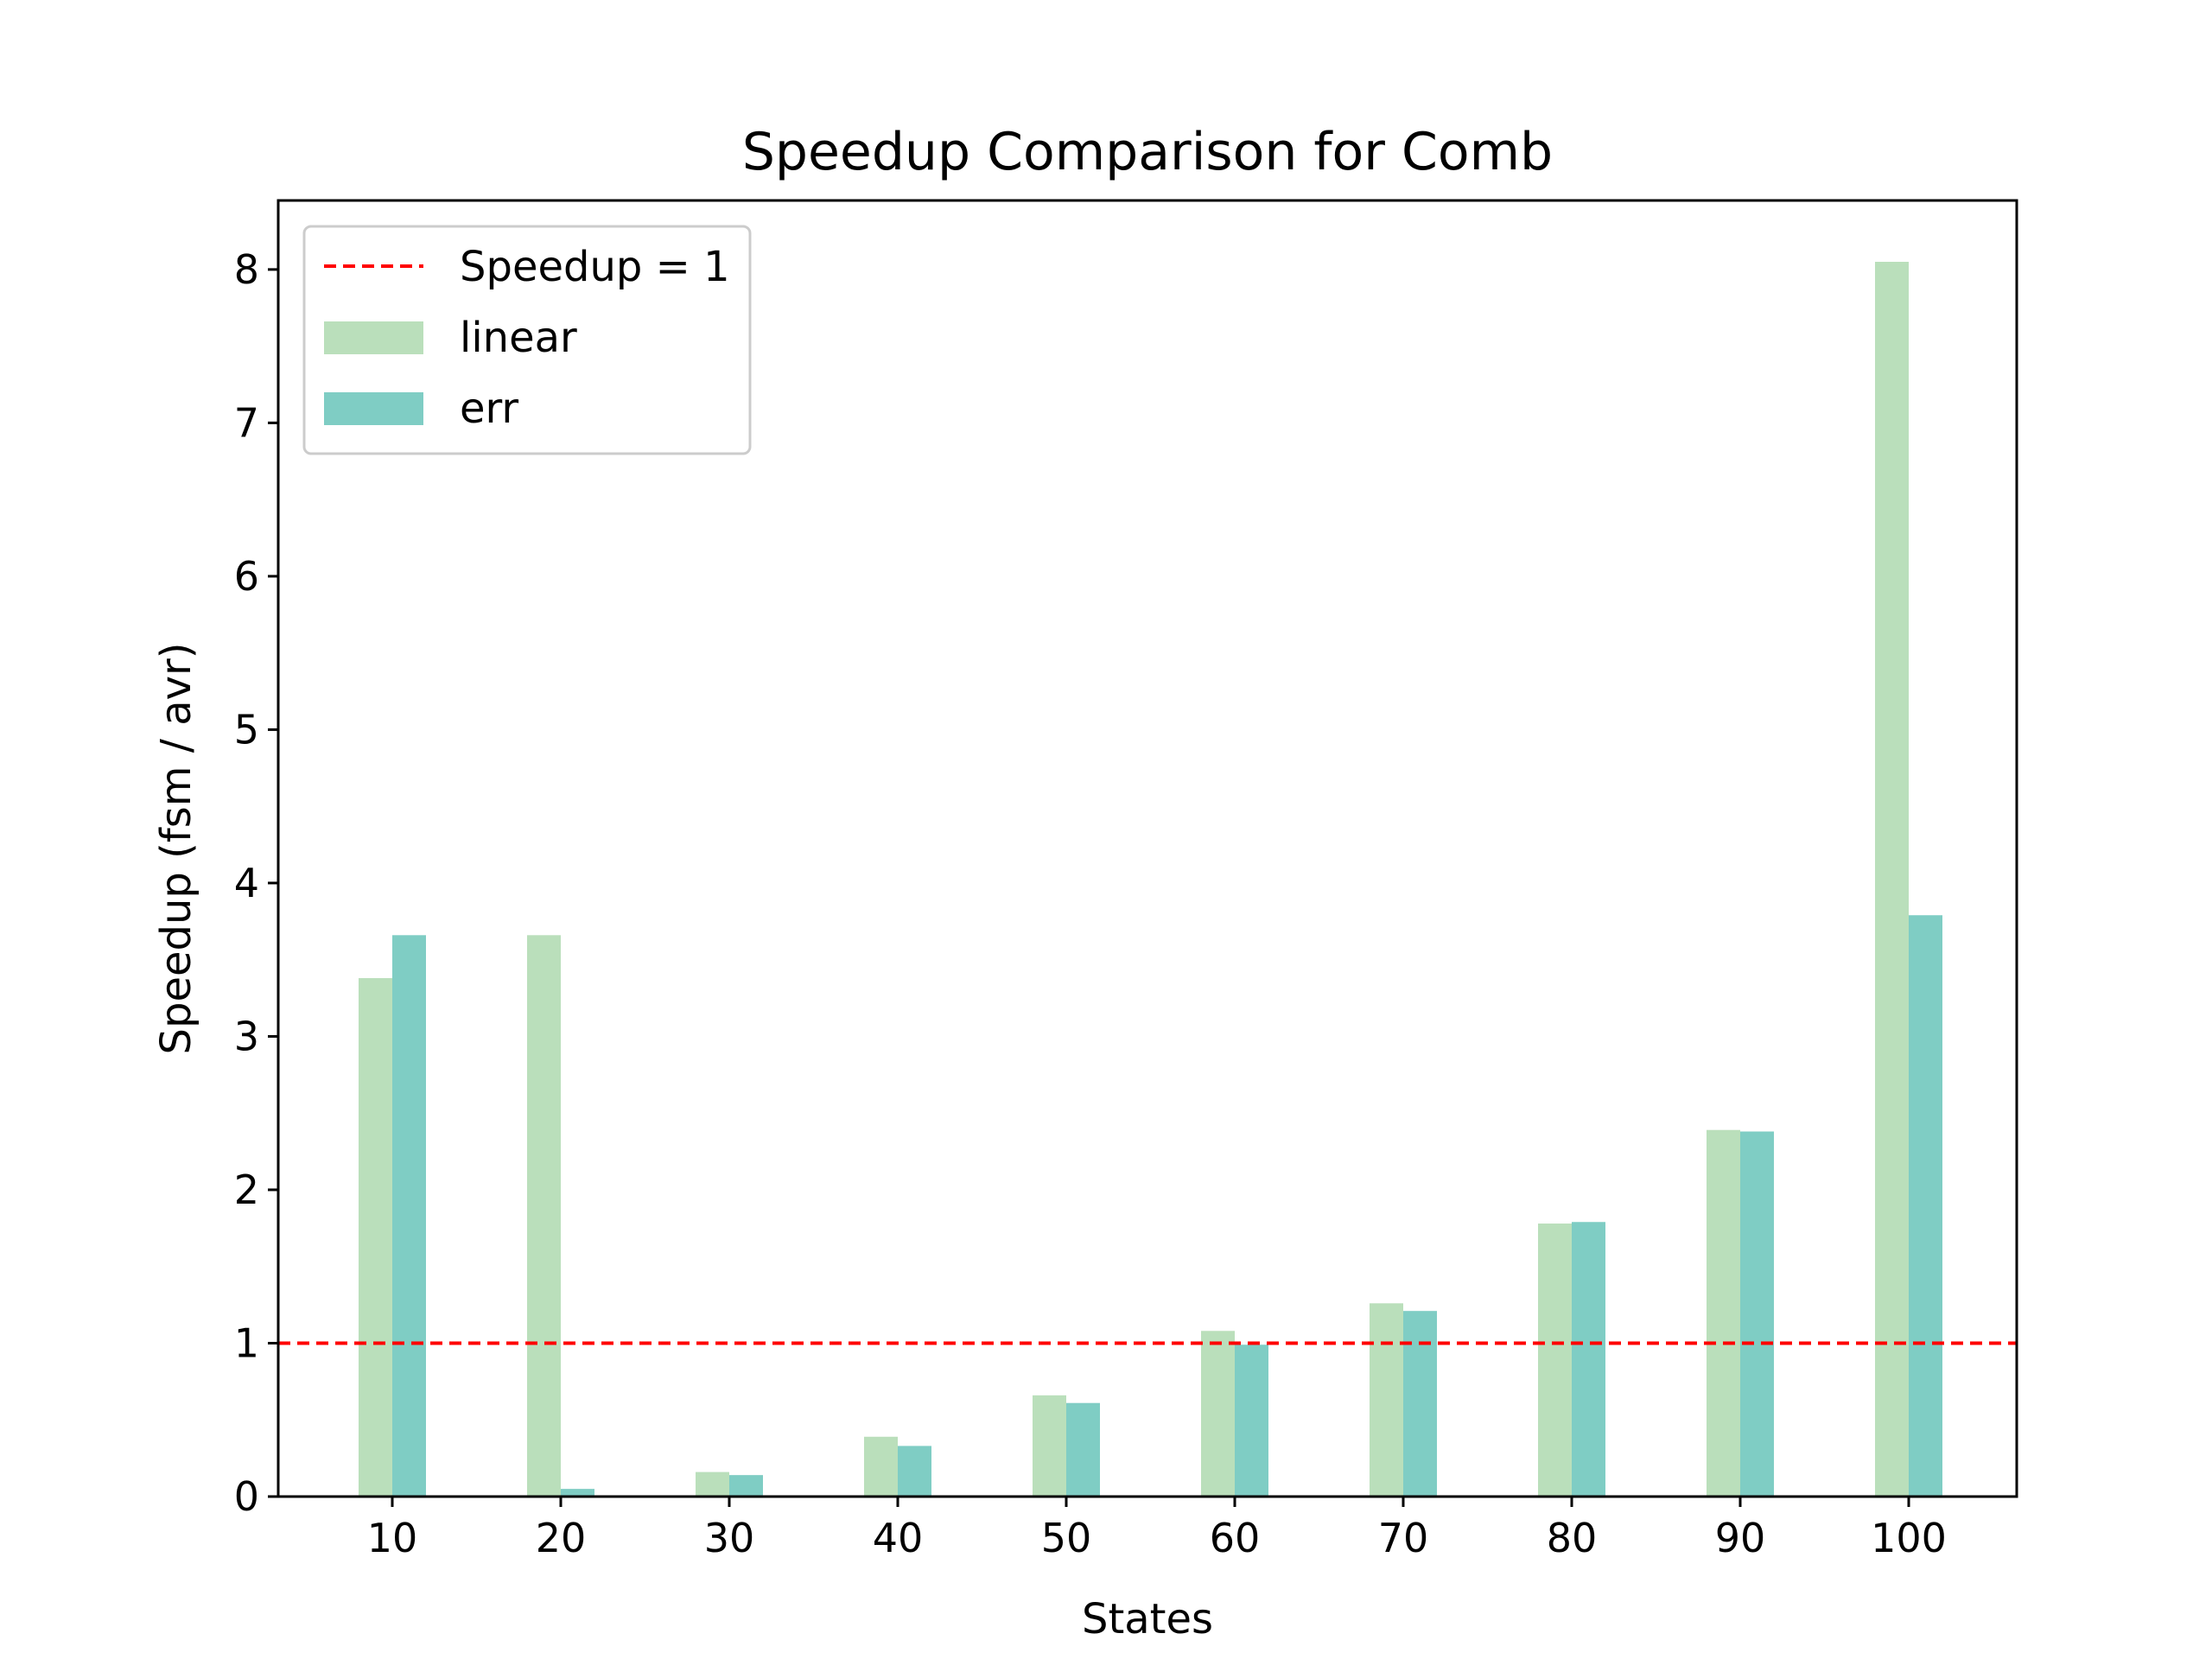  I want to click on y-tick-label-4: 4, so click(246, 883).